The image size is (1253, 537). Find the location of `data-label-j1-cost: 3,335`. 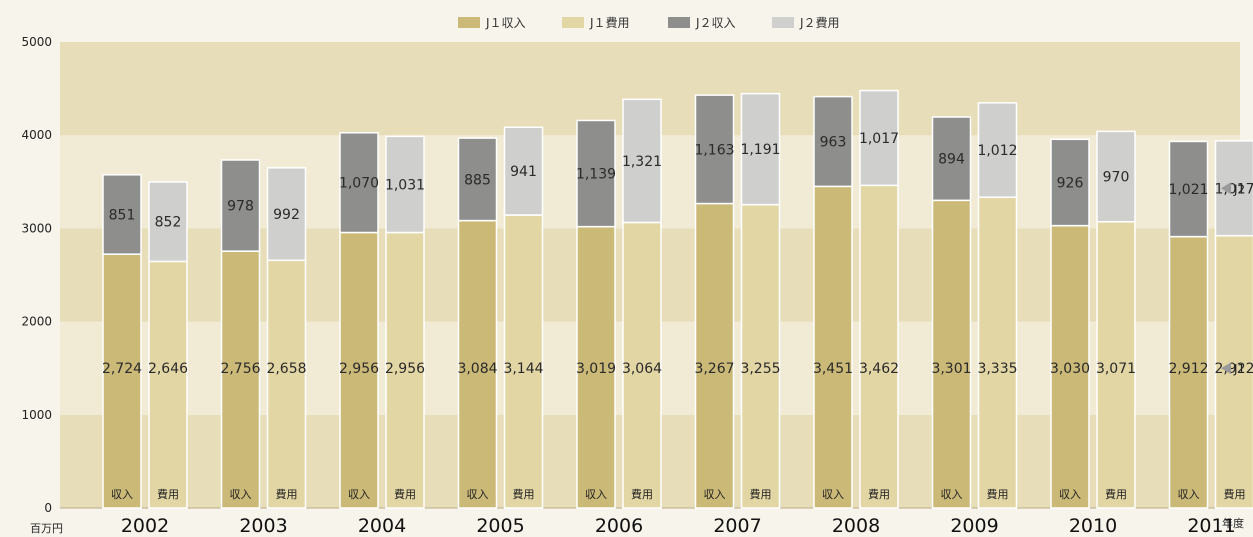

data-label-j1-cost: 3,335 is located at coordinates (997, 369).